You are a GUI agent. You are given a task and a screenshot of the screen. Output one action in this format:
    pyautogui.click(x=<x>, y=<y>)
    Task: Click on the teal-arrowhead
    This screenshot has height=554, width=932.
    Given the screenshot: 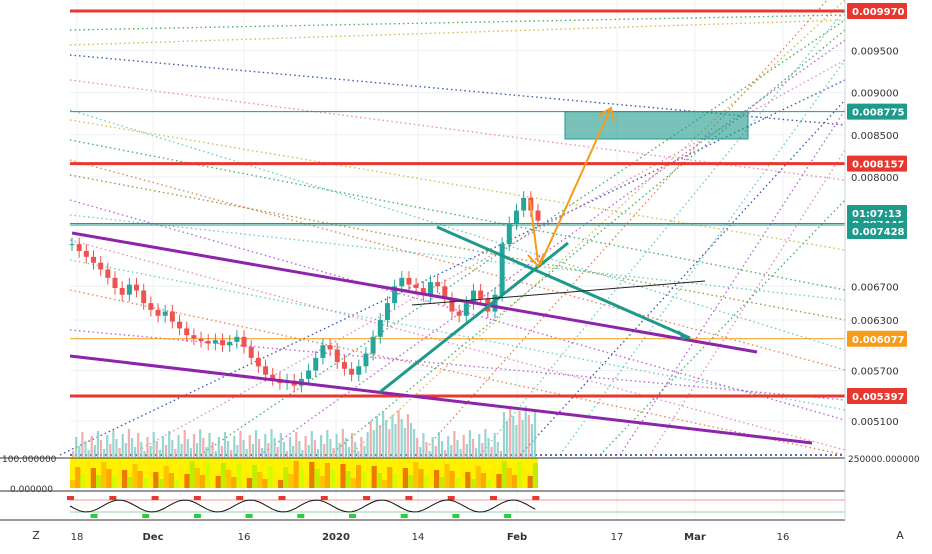 What is the action you would take?
    pyautogui.click(x=684, y=335)
    